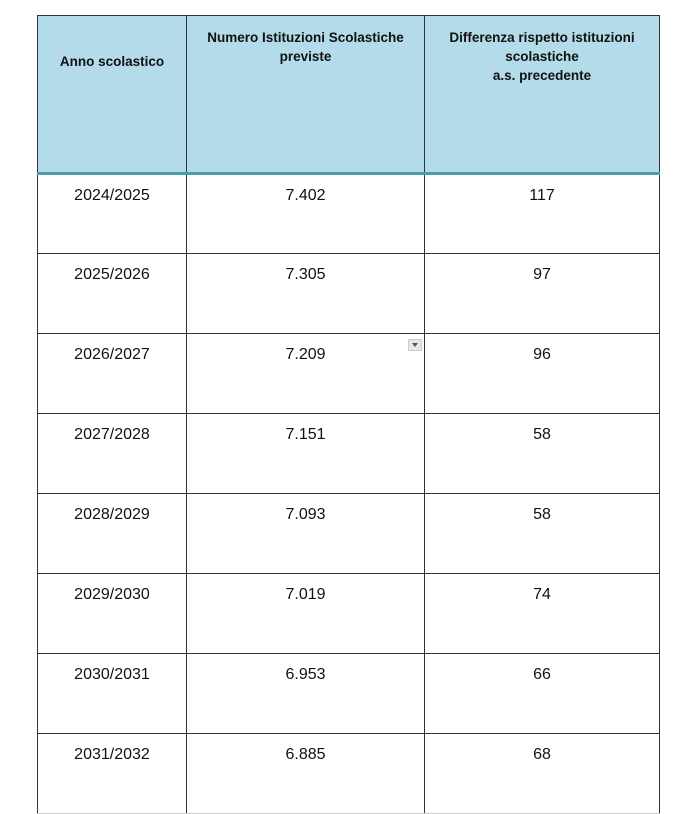 Image resolution: width=696 pixels, height=814 pixels. I want to click on cell-numero: 7.151, so click(305, 453).